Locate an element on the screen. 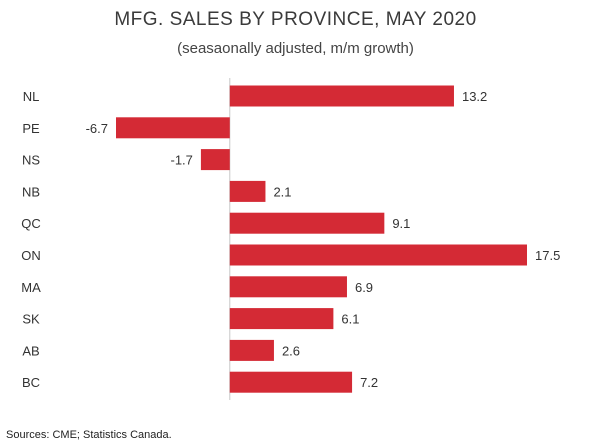  value-label-sk: 6.1 is located at coordinates (350, 319).